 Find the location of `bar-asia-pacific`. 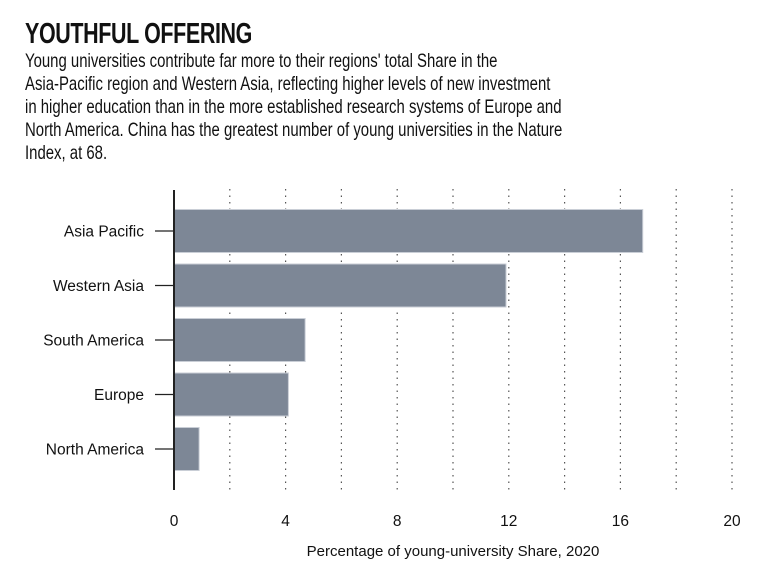

bar-asia-pacific is located at coordinates (408, 231).